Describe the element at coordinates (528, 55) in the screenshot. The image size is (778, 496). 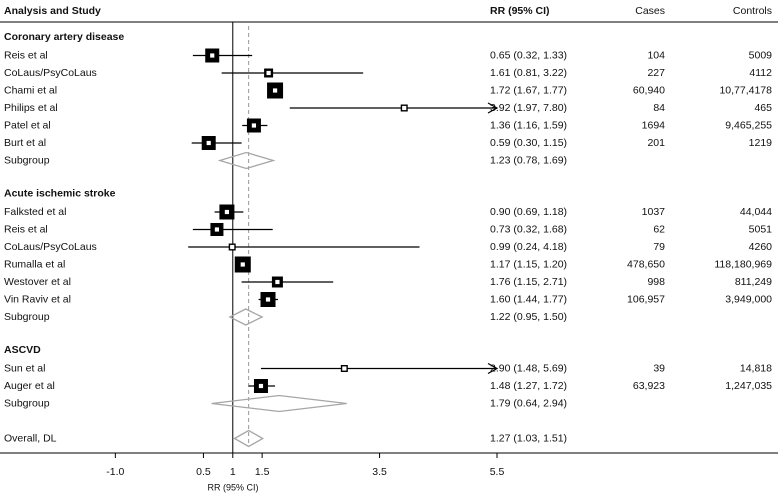
I see `ci-label: 0.65 (0.32, 1.33)` at that location.